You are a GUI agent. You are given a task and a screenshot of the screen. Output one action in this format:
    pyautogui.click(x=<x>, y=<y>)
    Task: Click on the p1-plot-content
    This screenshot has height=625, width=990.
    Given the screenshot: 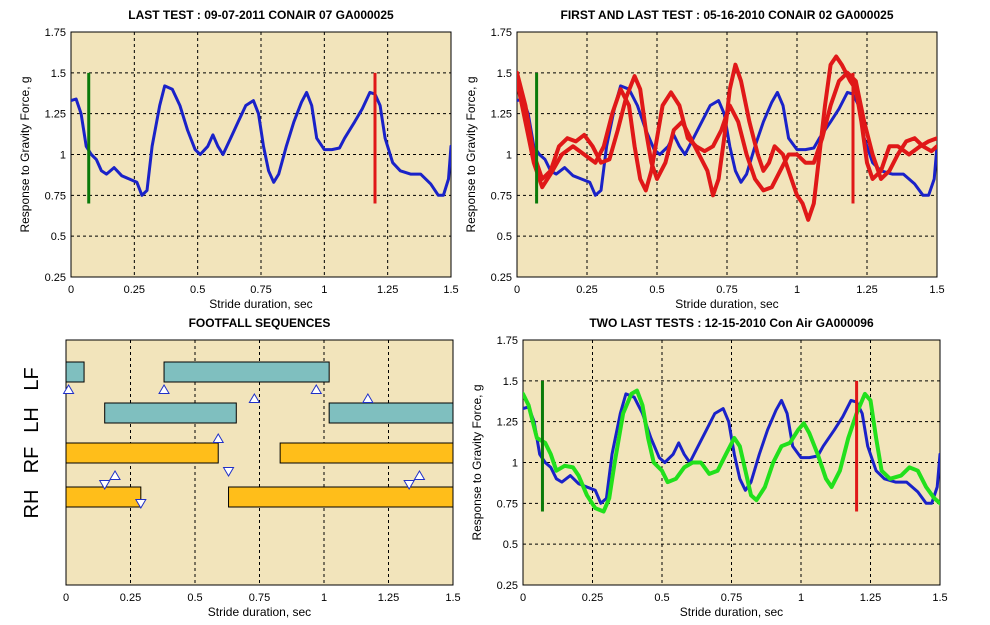 What is the action you would take?
    pyautogui.click(x=261, y=138)
    